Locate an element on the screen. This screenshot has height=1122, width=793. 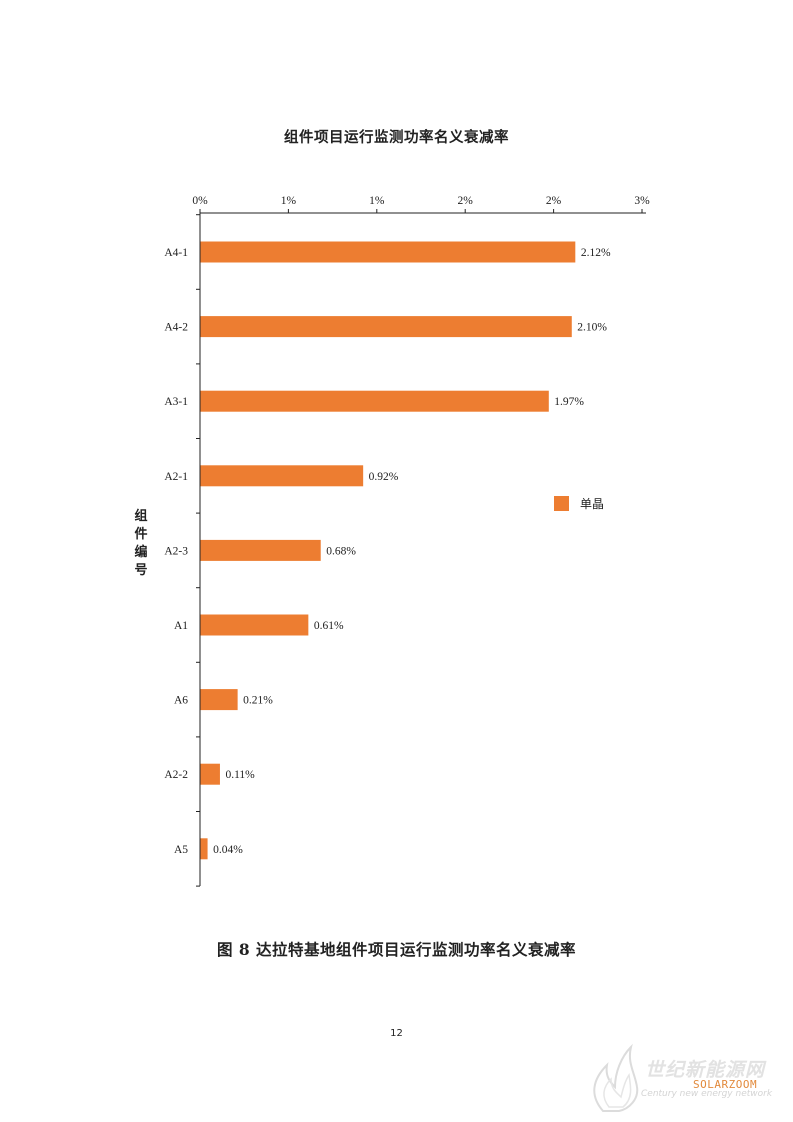
watermark-cn-text: 世纪新能源网 is located at coordinates (705, 1070).